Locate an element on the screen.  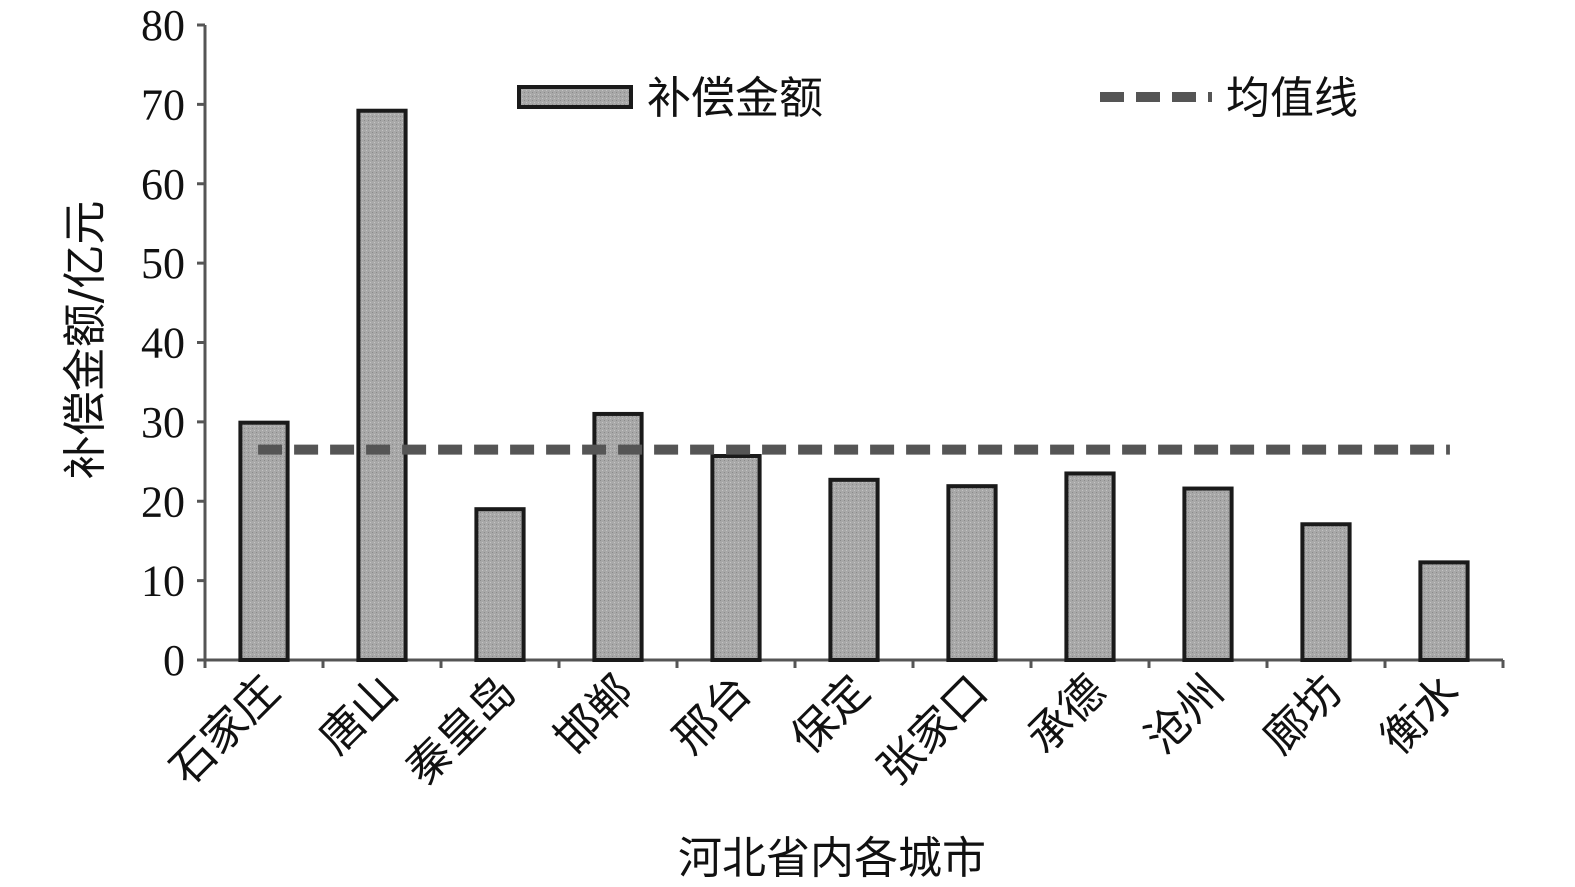
x-tick-label: 保定 is located at coordinates (830, 715).